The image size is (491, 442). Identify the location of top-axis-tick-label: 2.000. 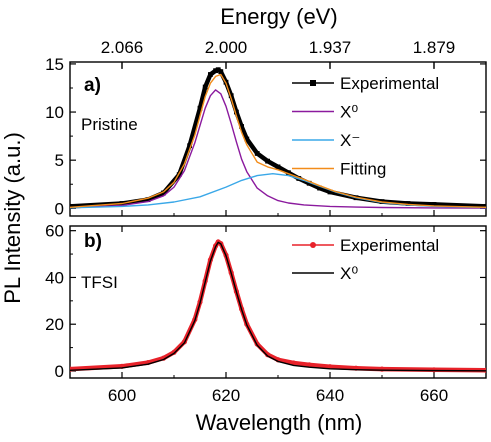
(226, 47).